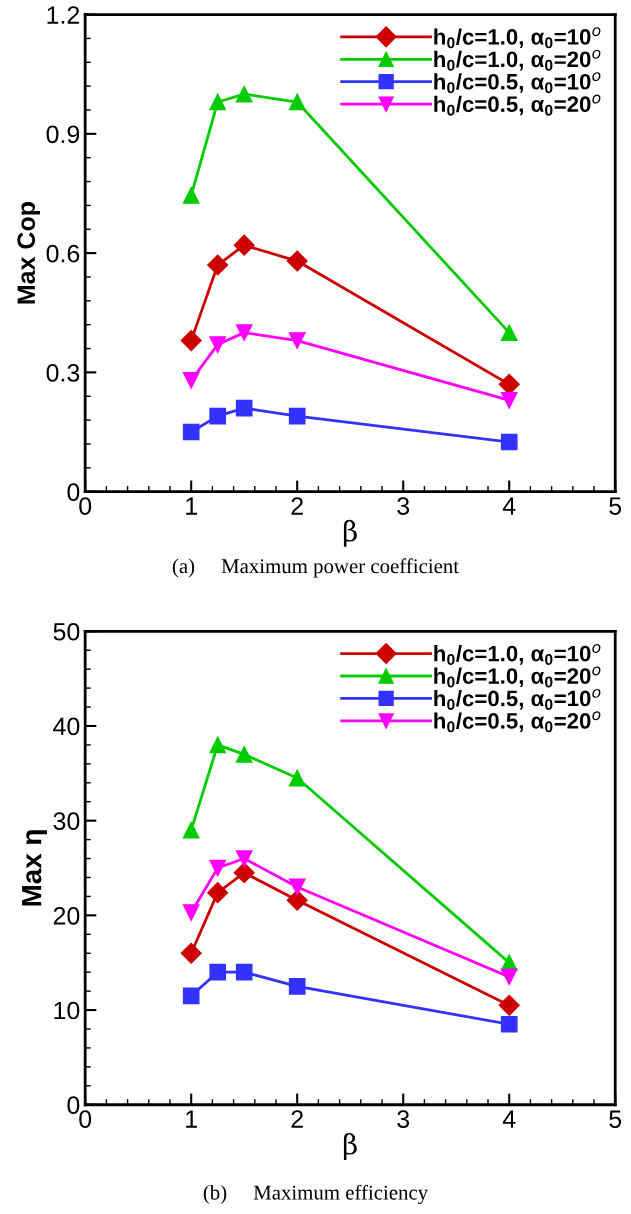 The width and height of the screenshot is (631, 1214). Describe the element at coordinates (66, 821) in the screenshot. I see `y-tick-label: 30` at that location.